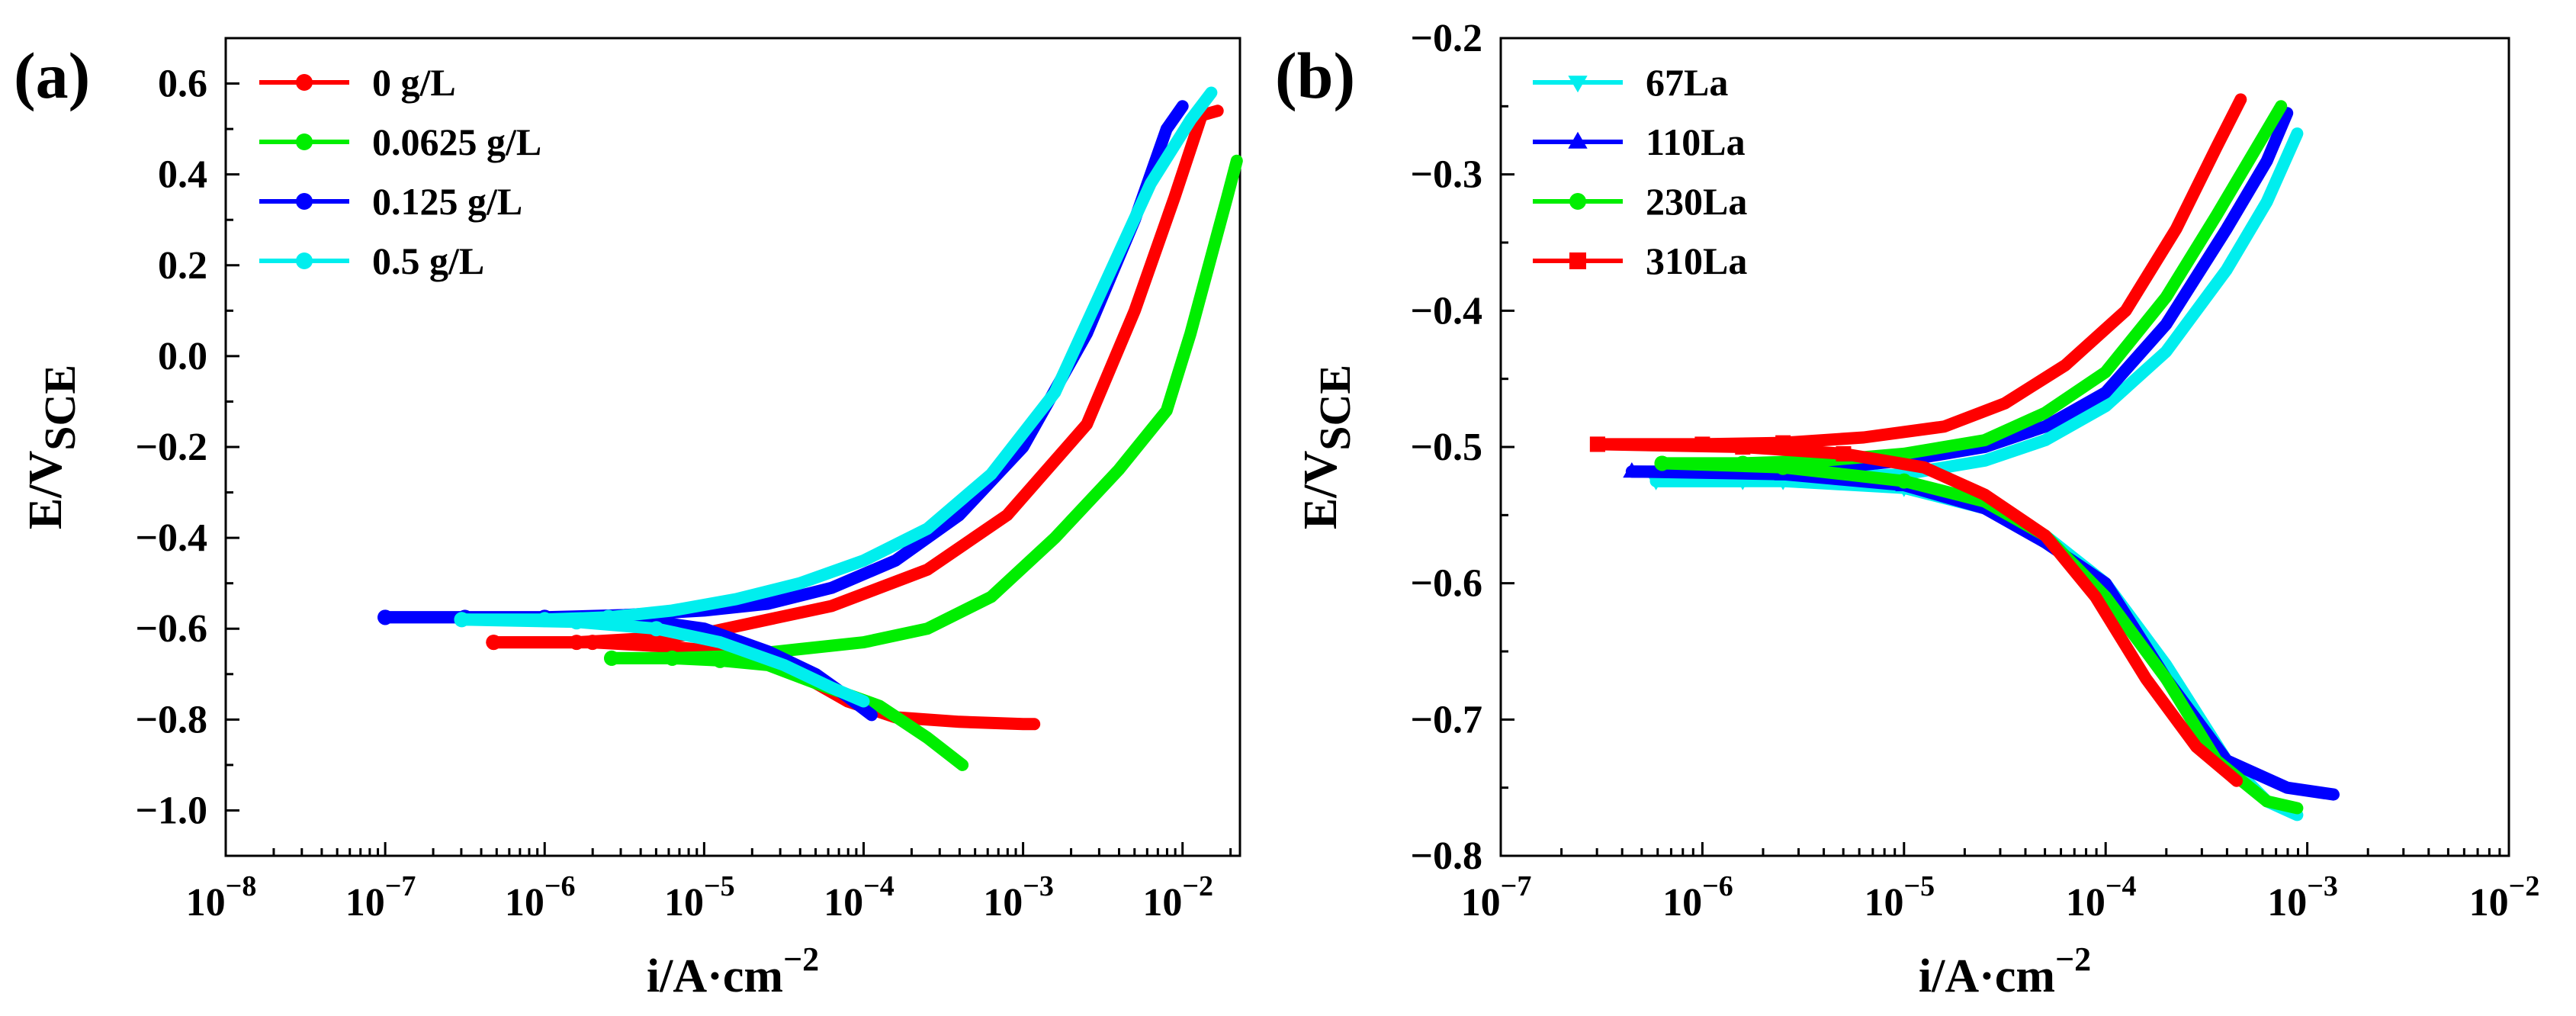 The height and width of the screenshot is (1016, 2576). I want to click on legend-label: 0.0625 g/L, so click(456, 142).